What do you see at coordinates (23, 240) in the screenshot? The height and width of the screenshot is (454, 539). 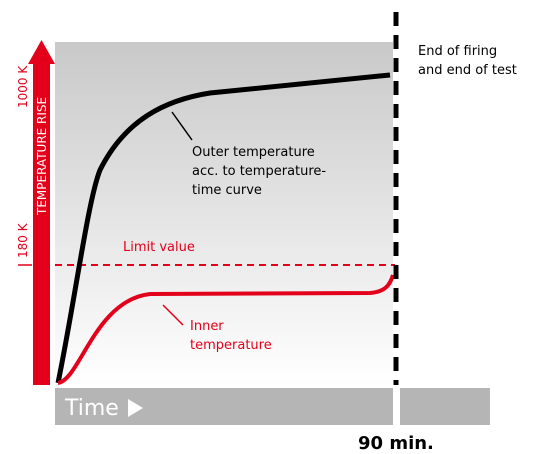 I see `axis-tick-label: 180 K` at bounding box center [23, 240].